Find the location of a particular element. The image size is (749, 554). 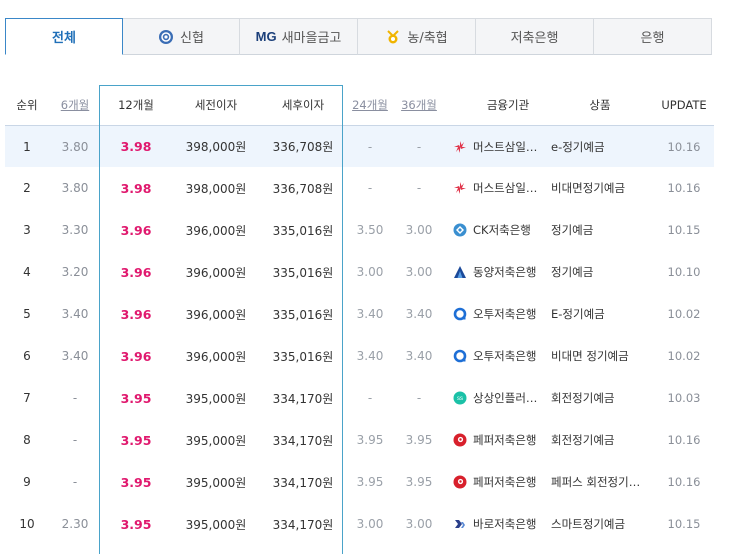

institution-cell: CK저축은행 is located at coordinates (500, 230).